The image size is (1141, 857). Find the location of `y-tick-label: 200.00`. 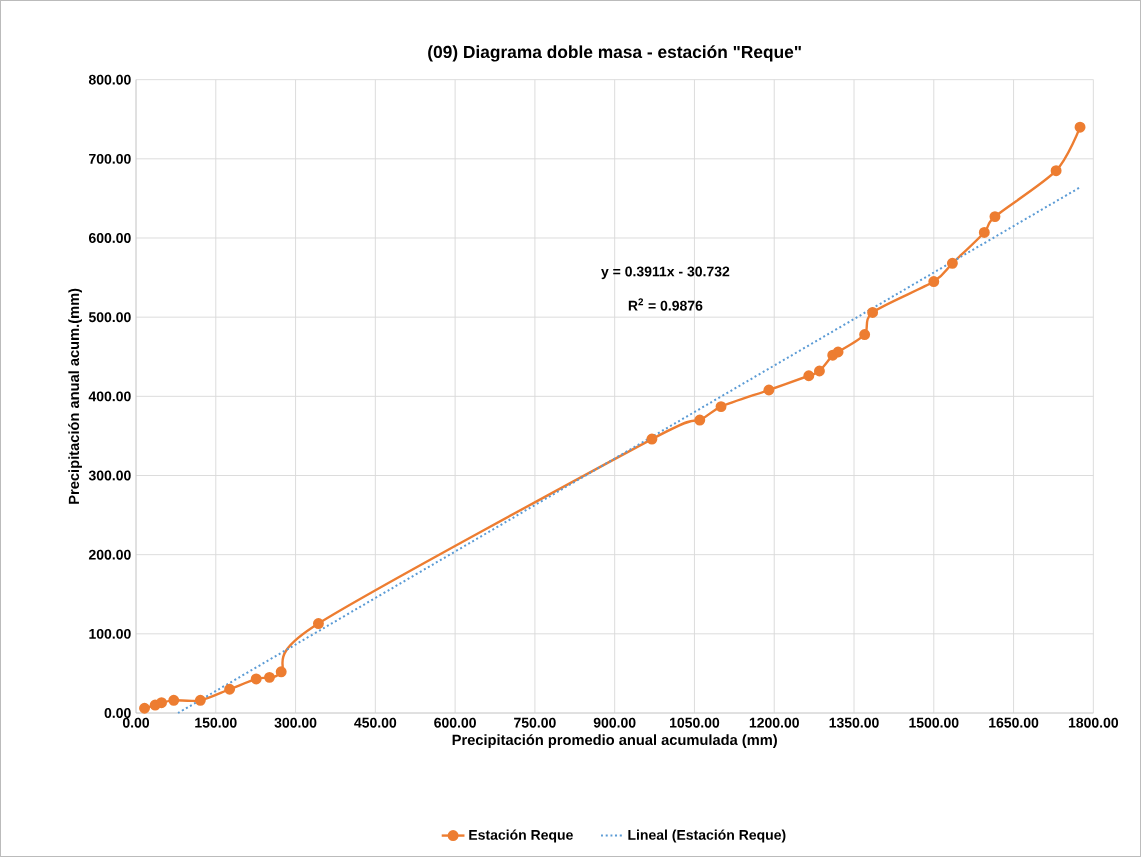

y-tick-label: 200.00 is located at coordinates (109, 554).